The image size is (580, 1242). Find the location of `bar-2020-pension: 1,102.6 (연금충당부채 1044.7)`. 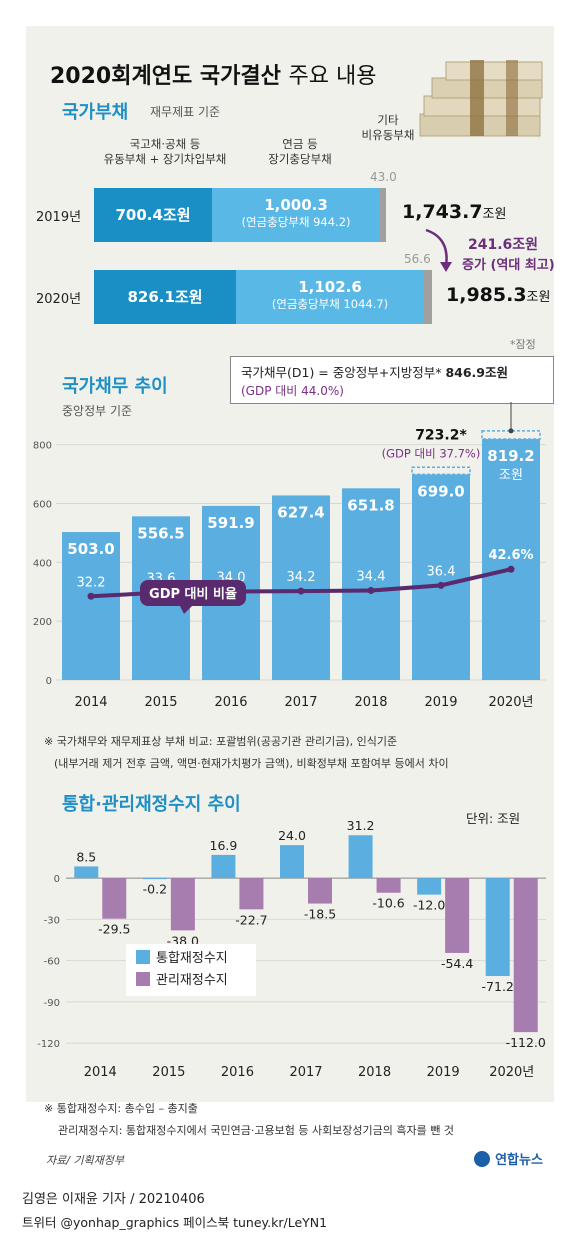

bar-2020-pension: 1,102.6 (연금충당부채 1044.7) is located at coordinates (330, 297).